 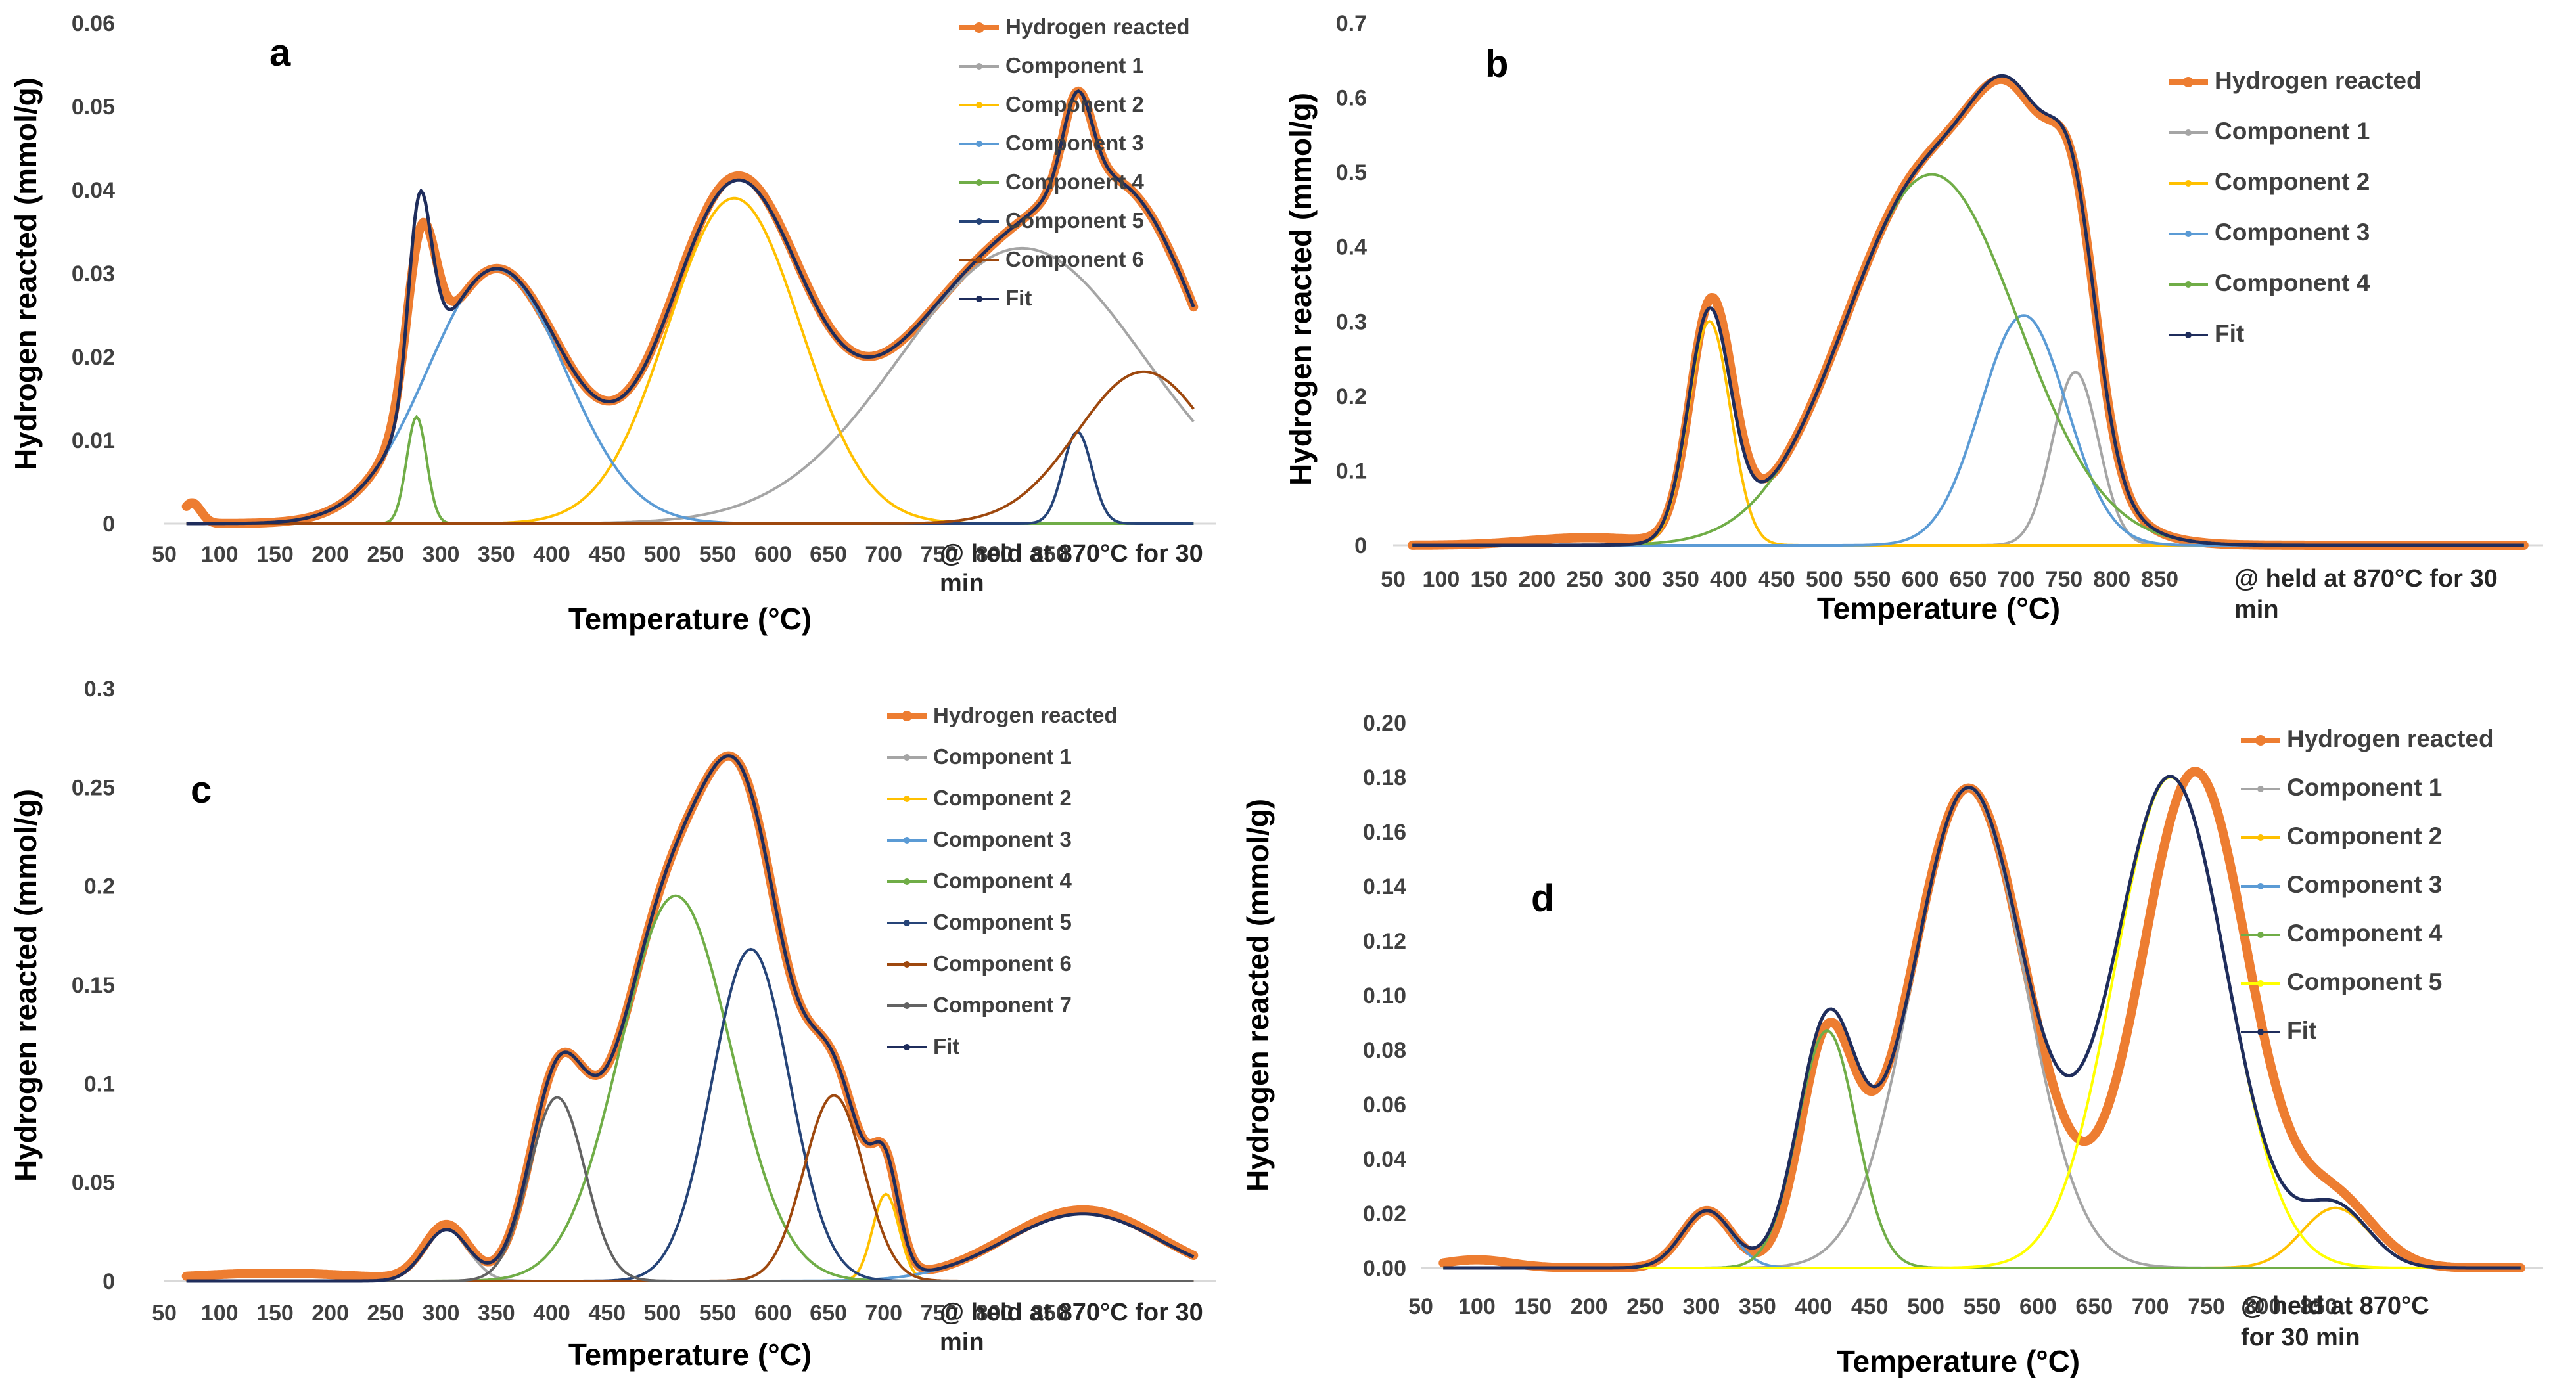 I want to click on legend-label: Component 3, so click(x=2364, y=884).